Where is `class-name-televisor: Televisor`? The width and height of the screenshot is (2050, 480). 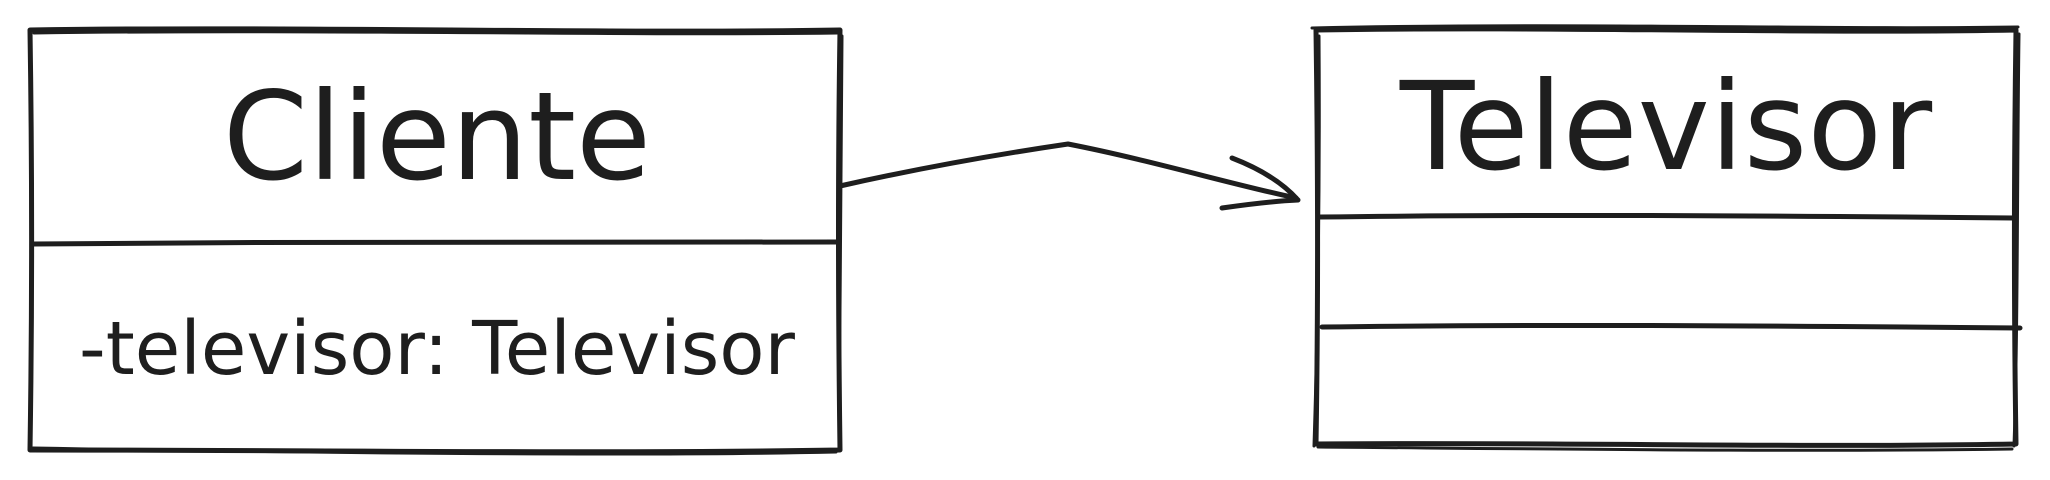
class-name-televisor: Televisor is located at coordinates (1666, 127).